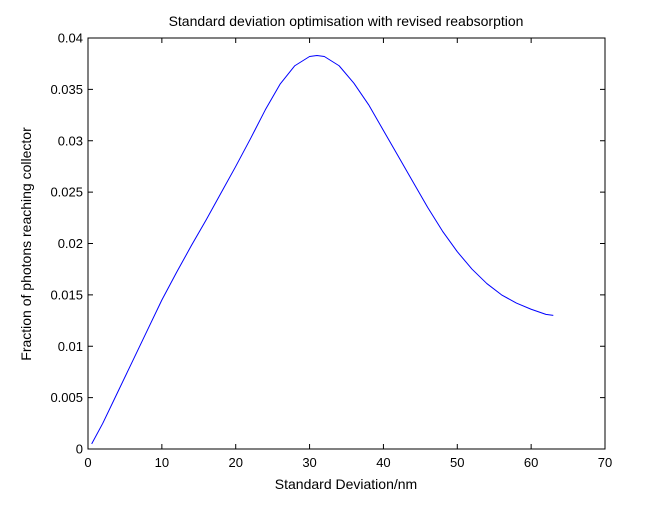  Describe the element at coordinates (605, 462) in the screenshot. I see `x-tick-label: 70` at that location.